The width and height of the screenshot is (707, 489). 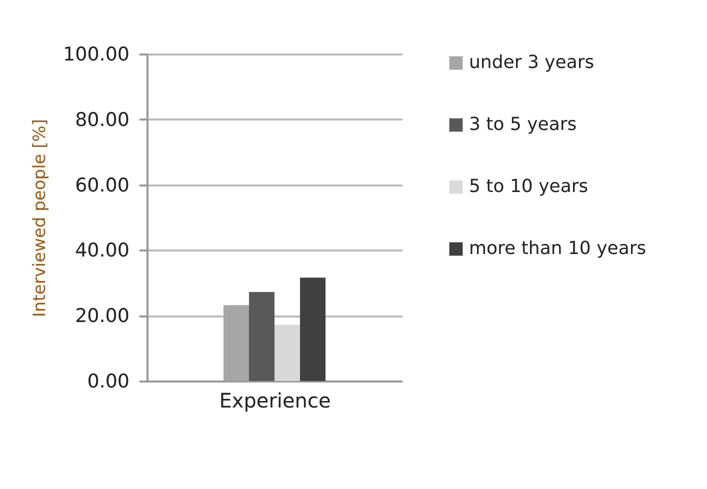 What do you see at coordinates (108, 381) in the screenshot?
I see `y-tick-label: 0.00` at bounding box center [108, 381].